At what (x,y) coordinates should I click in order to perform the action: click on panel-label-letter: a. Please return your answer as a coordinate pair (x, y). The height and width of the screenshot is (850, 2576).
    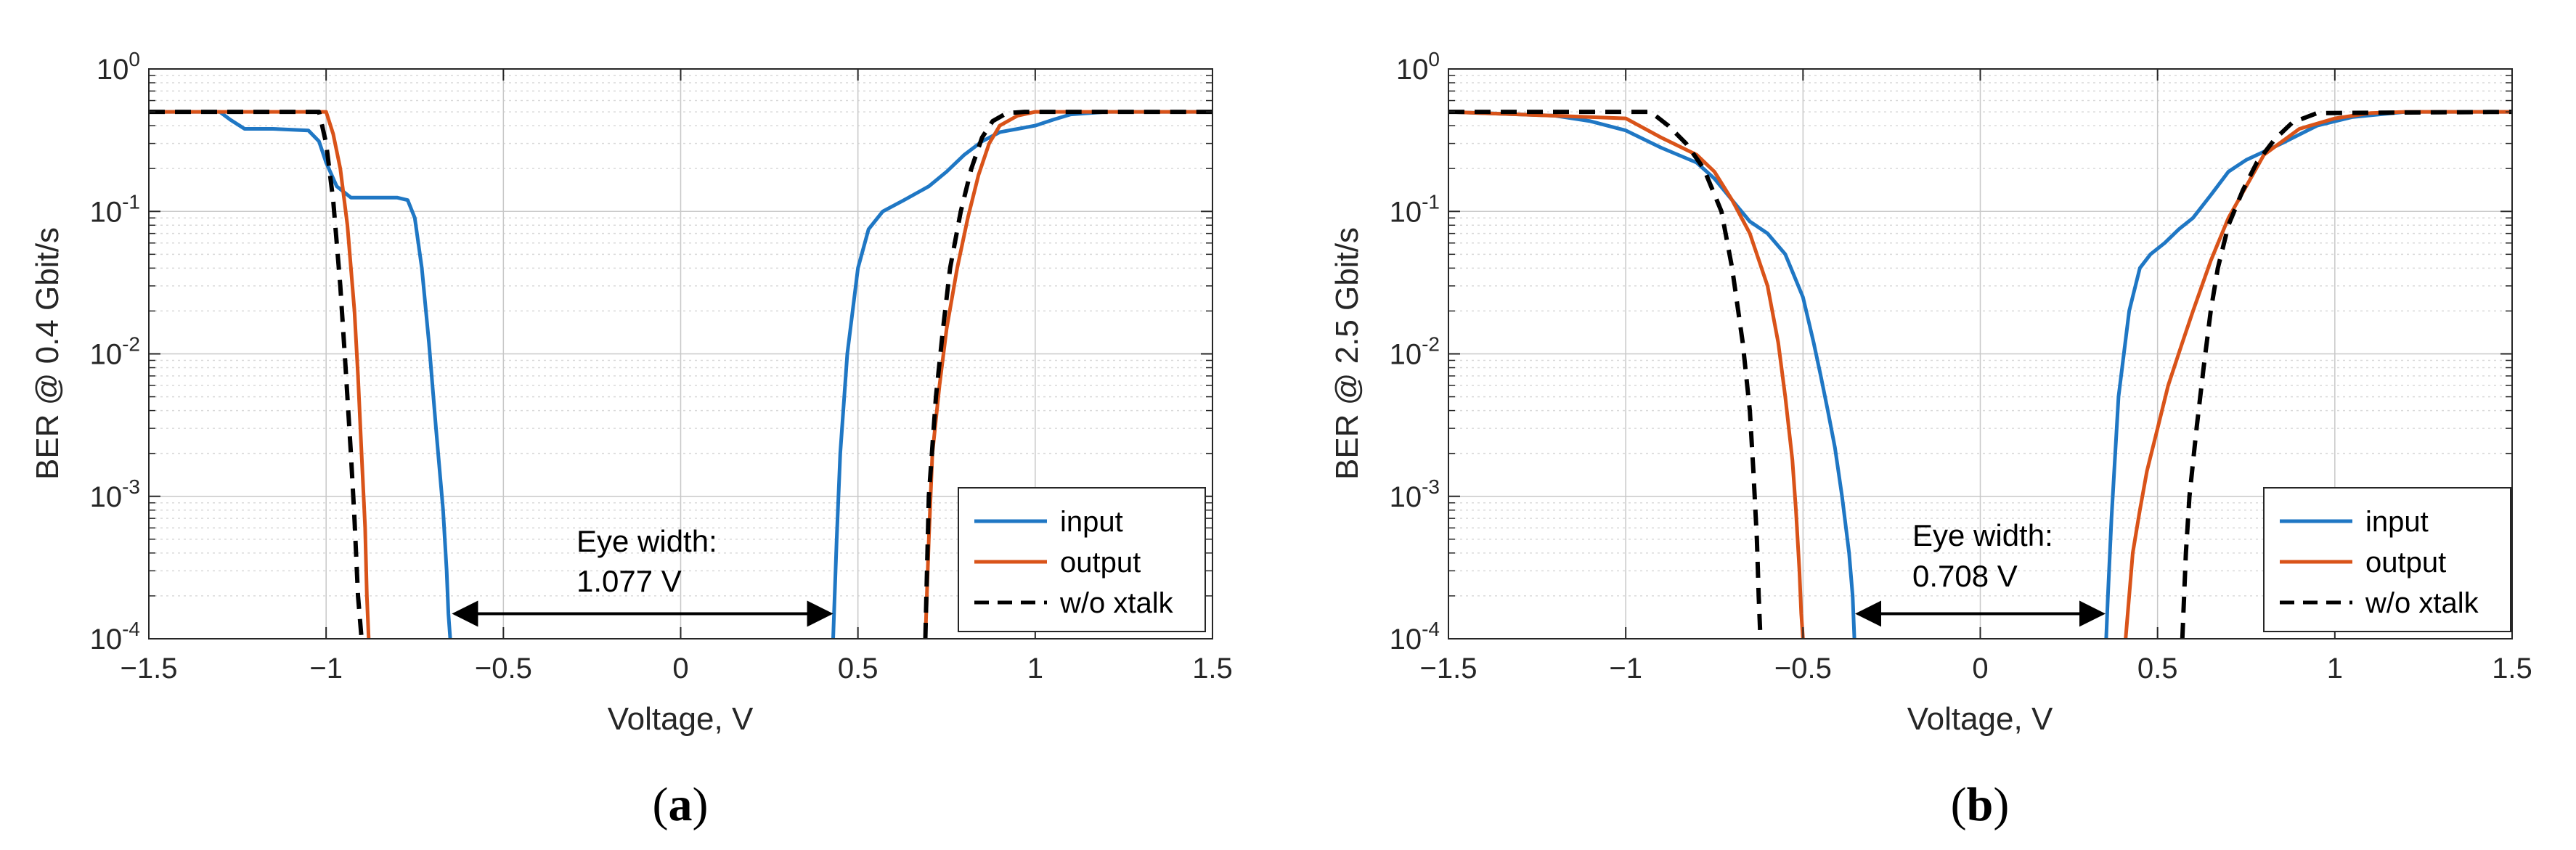
    Looking at the image, I should click on (681, 804).